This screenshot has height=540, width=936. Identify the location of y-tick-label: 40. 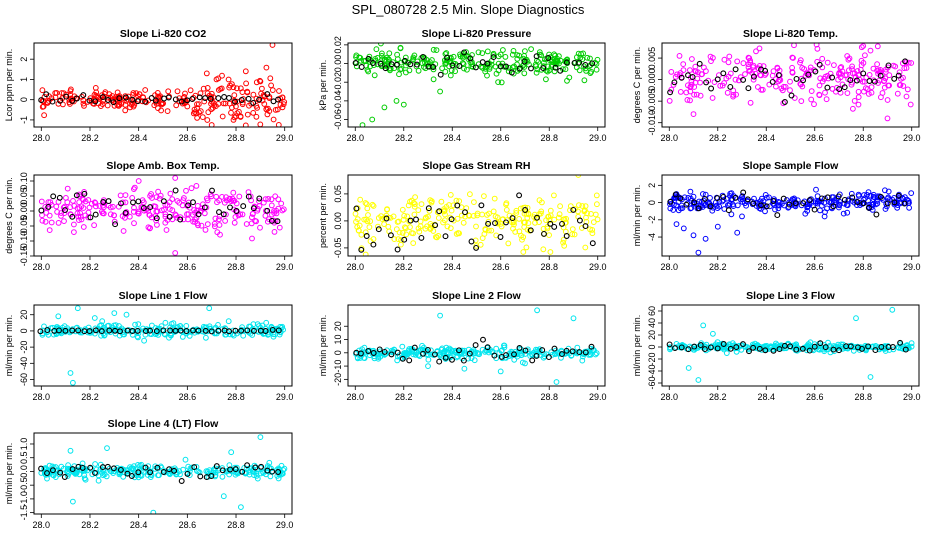
(652, 323).